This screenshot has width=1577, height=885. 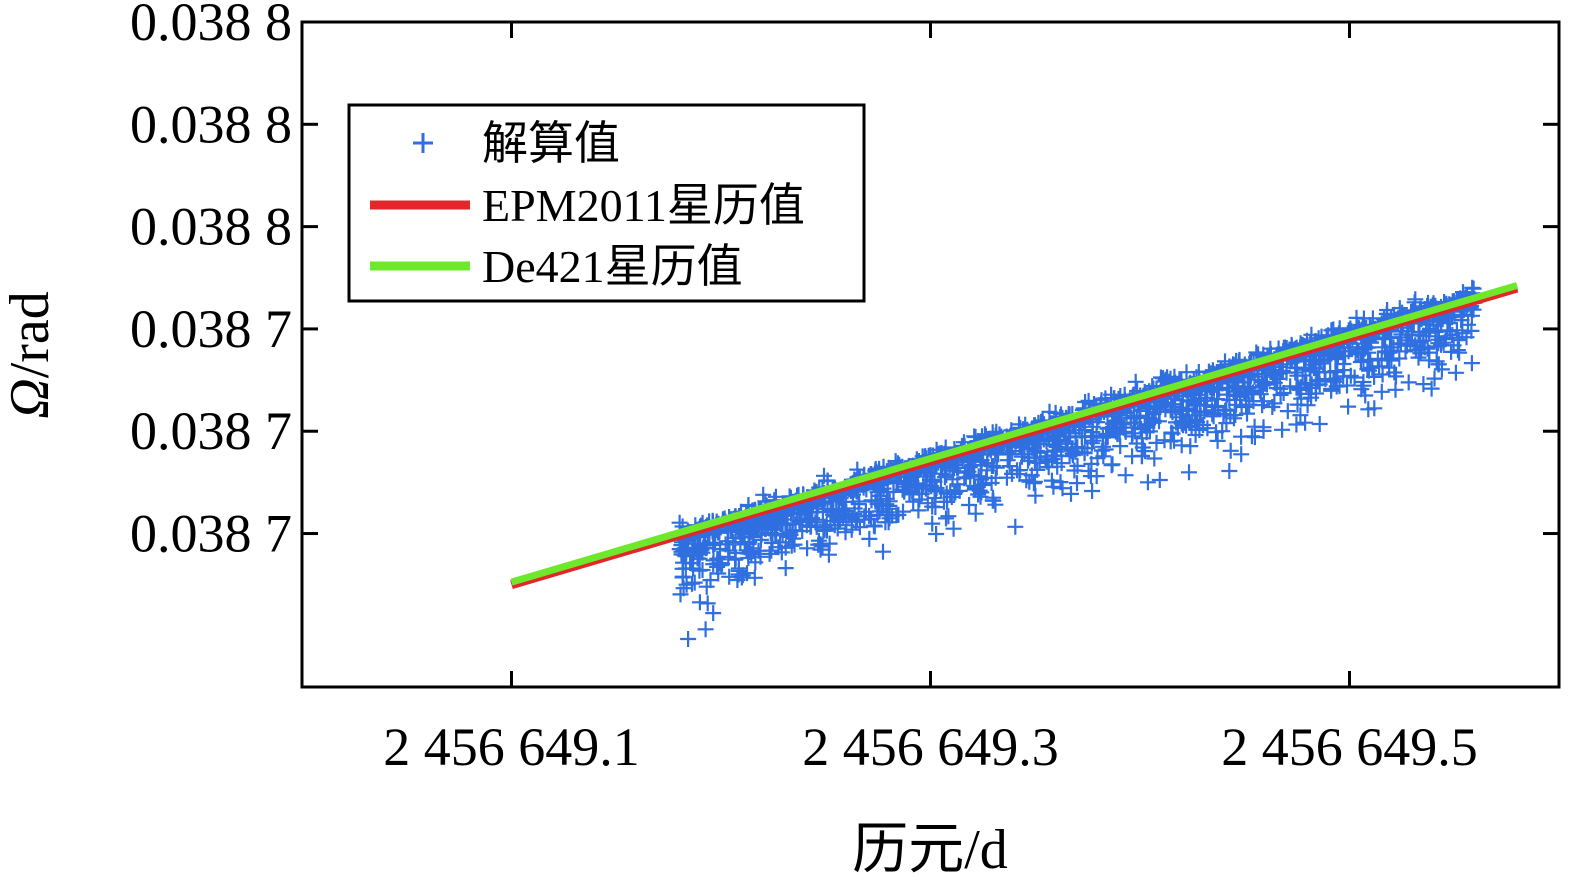 I want to click on x-tick-label: 2 456 649.5, so click(x=1349, y=747).